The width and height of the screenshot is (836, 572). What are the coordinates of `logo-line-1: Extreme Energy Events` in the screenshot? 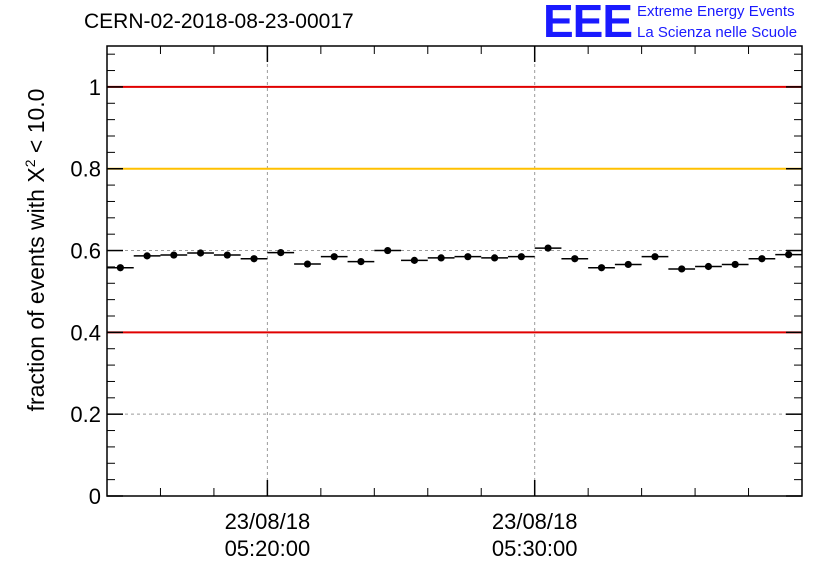 It's located at (716, 11).